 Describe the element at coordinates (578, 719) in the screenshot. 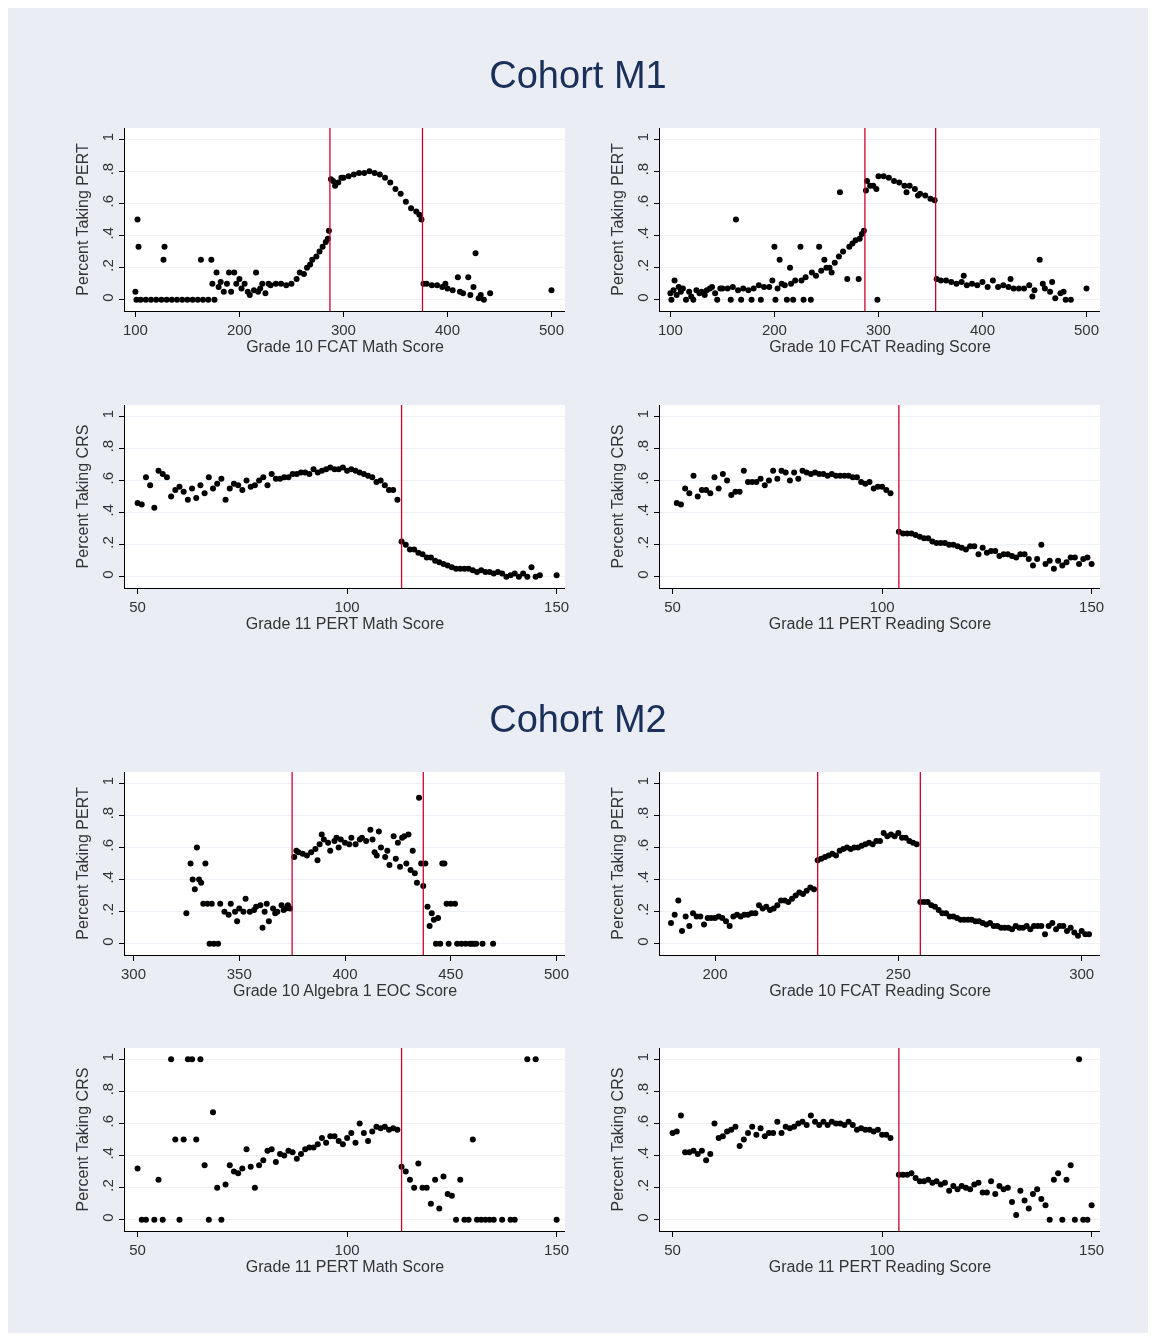

I see `chart-title: Cohort M2` at that location.